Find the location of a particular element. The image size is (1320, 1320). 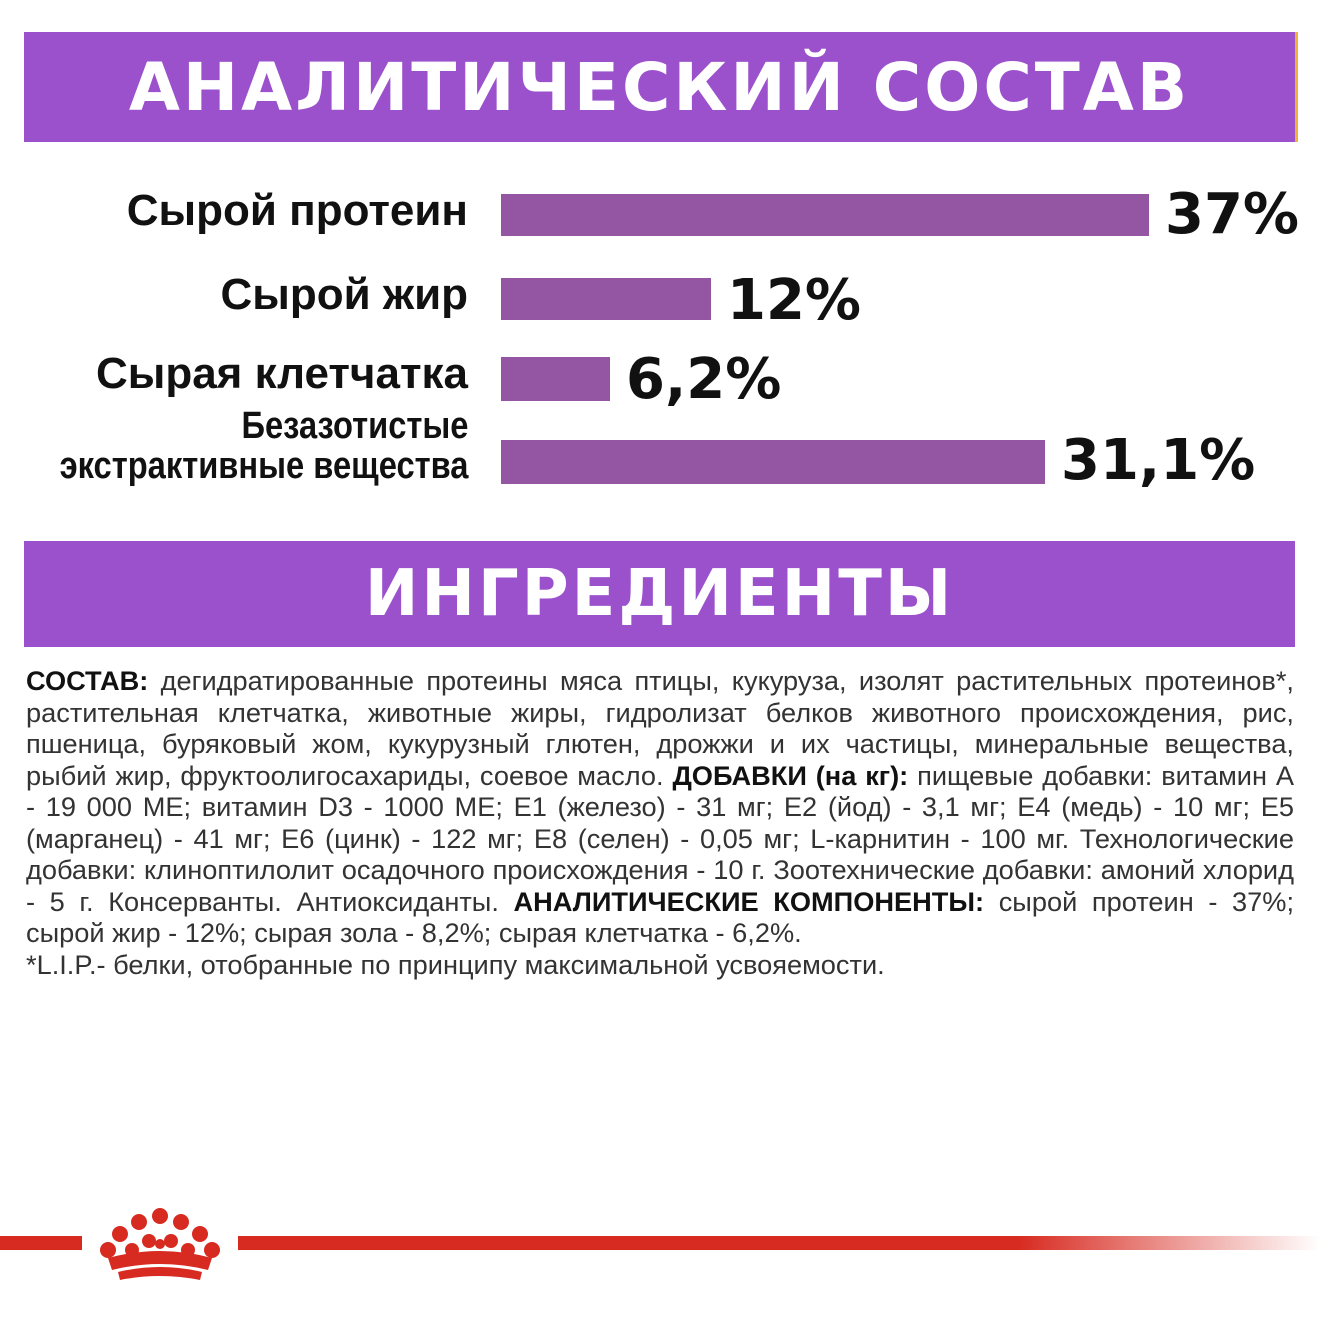

nutrient-row-fat: Сырой жир 12% is located at coordinates (660, 297).